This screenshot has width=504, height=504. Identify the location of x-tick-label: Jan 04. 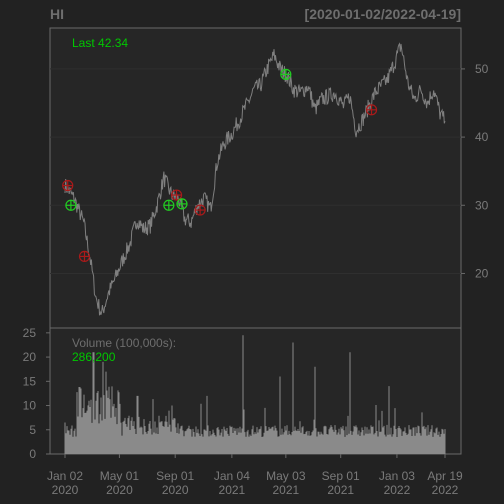
(232, 476).